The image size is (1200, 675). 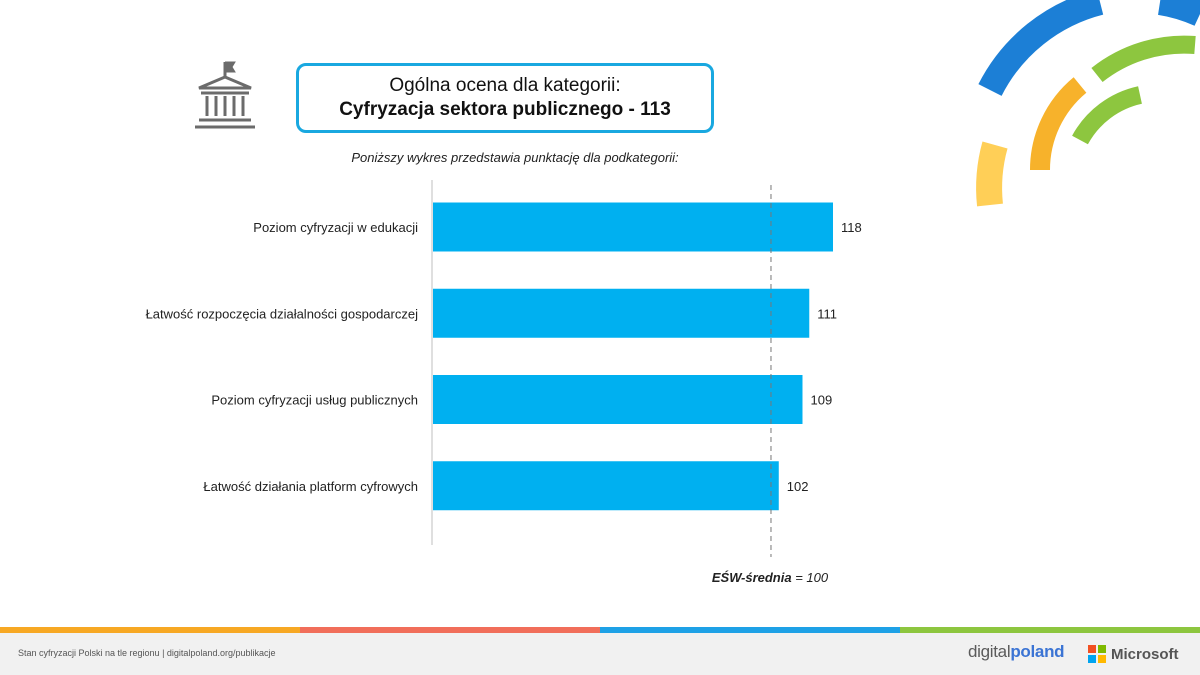 I want to click on microsoft-logo-text: Microsoft, so click(x=1145, y=654).